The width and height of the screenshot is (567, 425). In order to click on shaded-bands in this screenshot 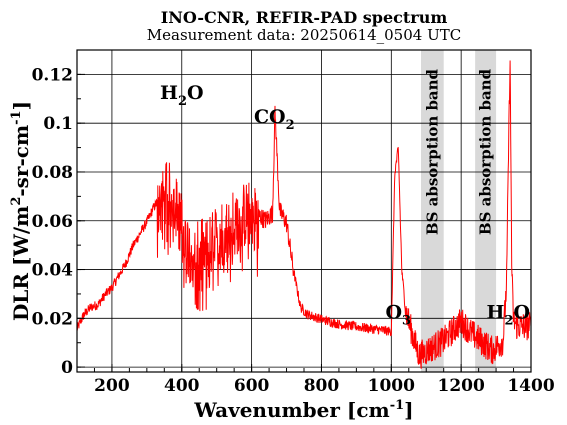, I will do `click(458, 211)`.